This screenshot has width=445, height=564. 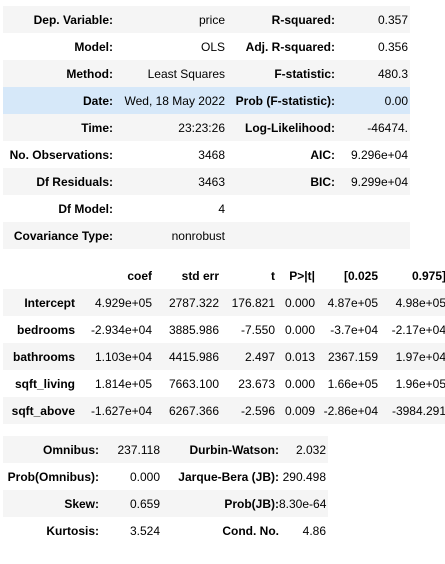 I want to click on summary-label: AIC:, so click(x=280, y=154).